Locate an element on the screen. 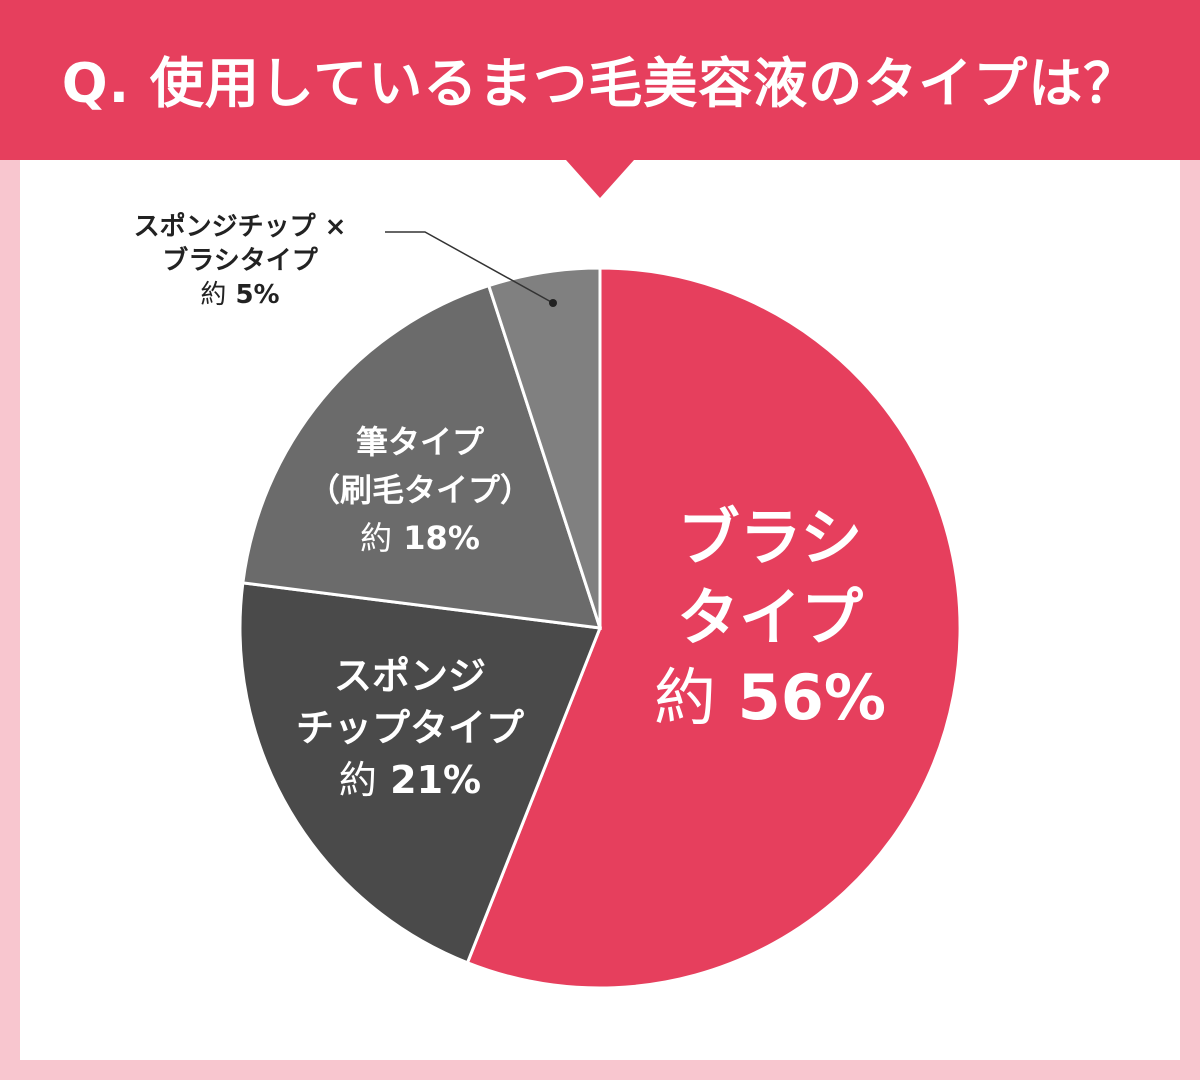  slice-label-brush-line2: タイプ is located at coordinates (769, 617).